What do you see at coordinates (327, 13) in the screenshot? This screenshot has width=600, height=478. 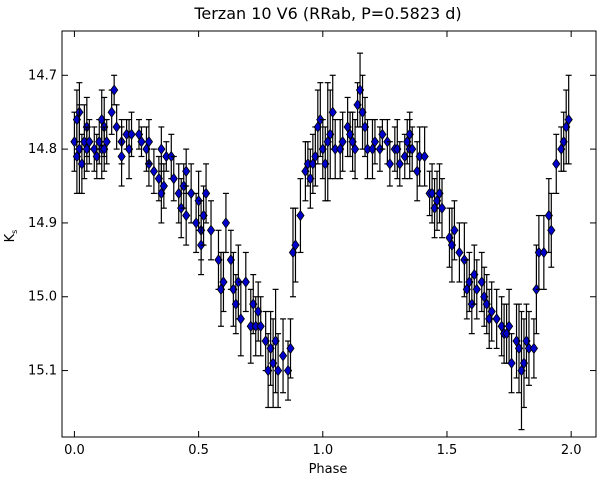 I see `chart-title: Terzan 10 V6 (RRab, P=0.5823 d)` at bounding box center [327, 13].